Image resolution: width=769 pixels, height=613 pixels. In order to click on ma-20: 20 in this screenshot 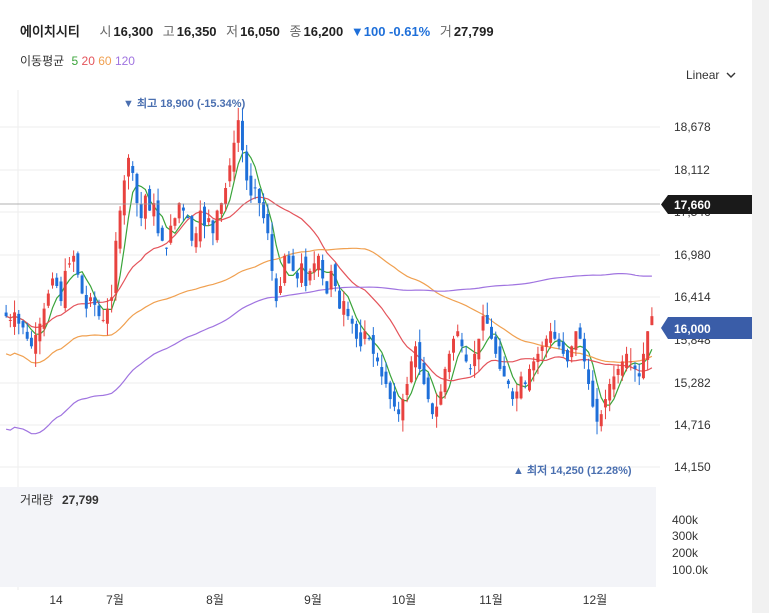, I will do `click(88, 61)`.